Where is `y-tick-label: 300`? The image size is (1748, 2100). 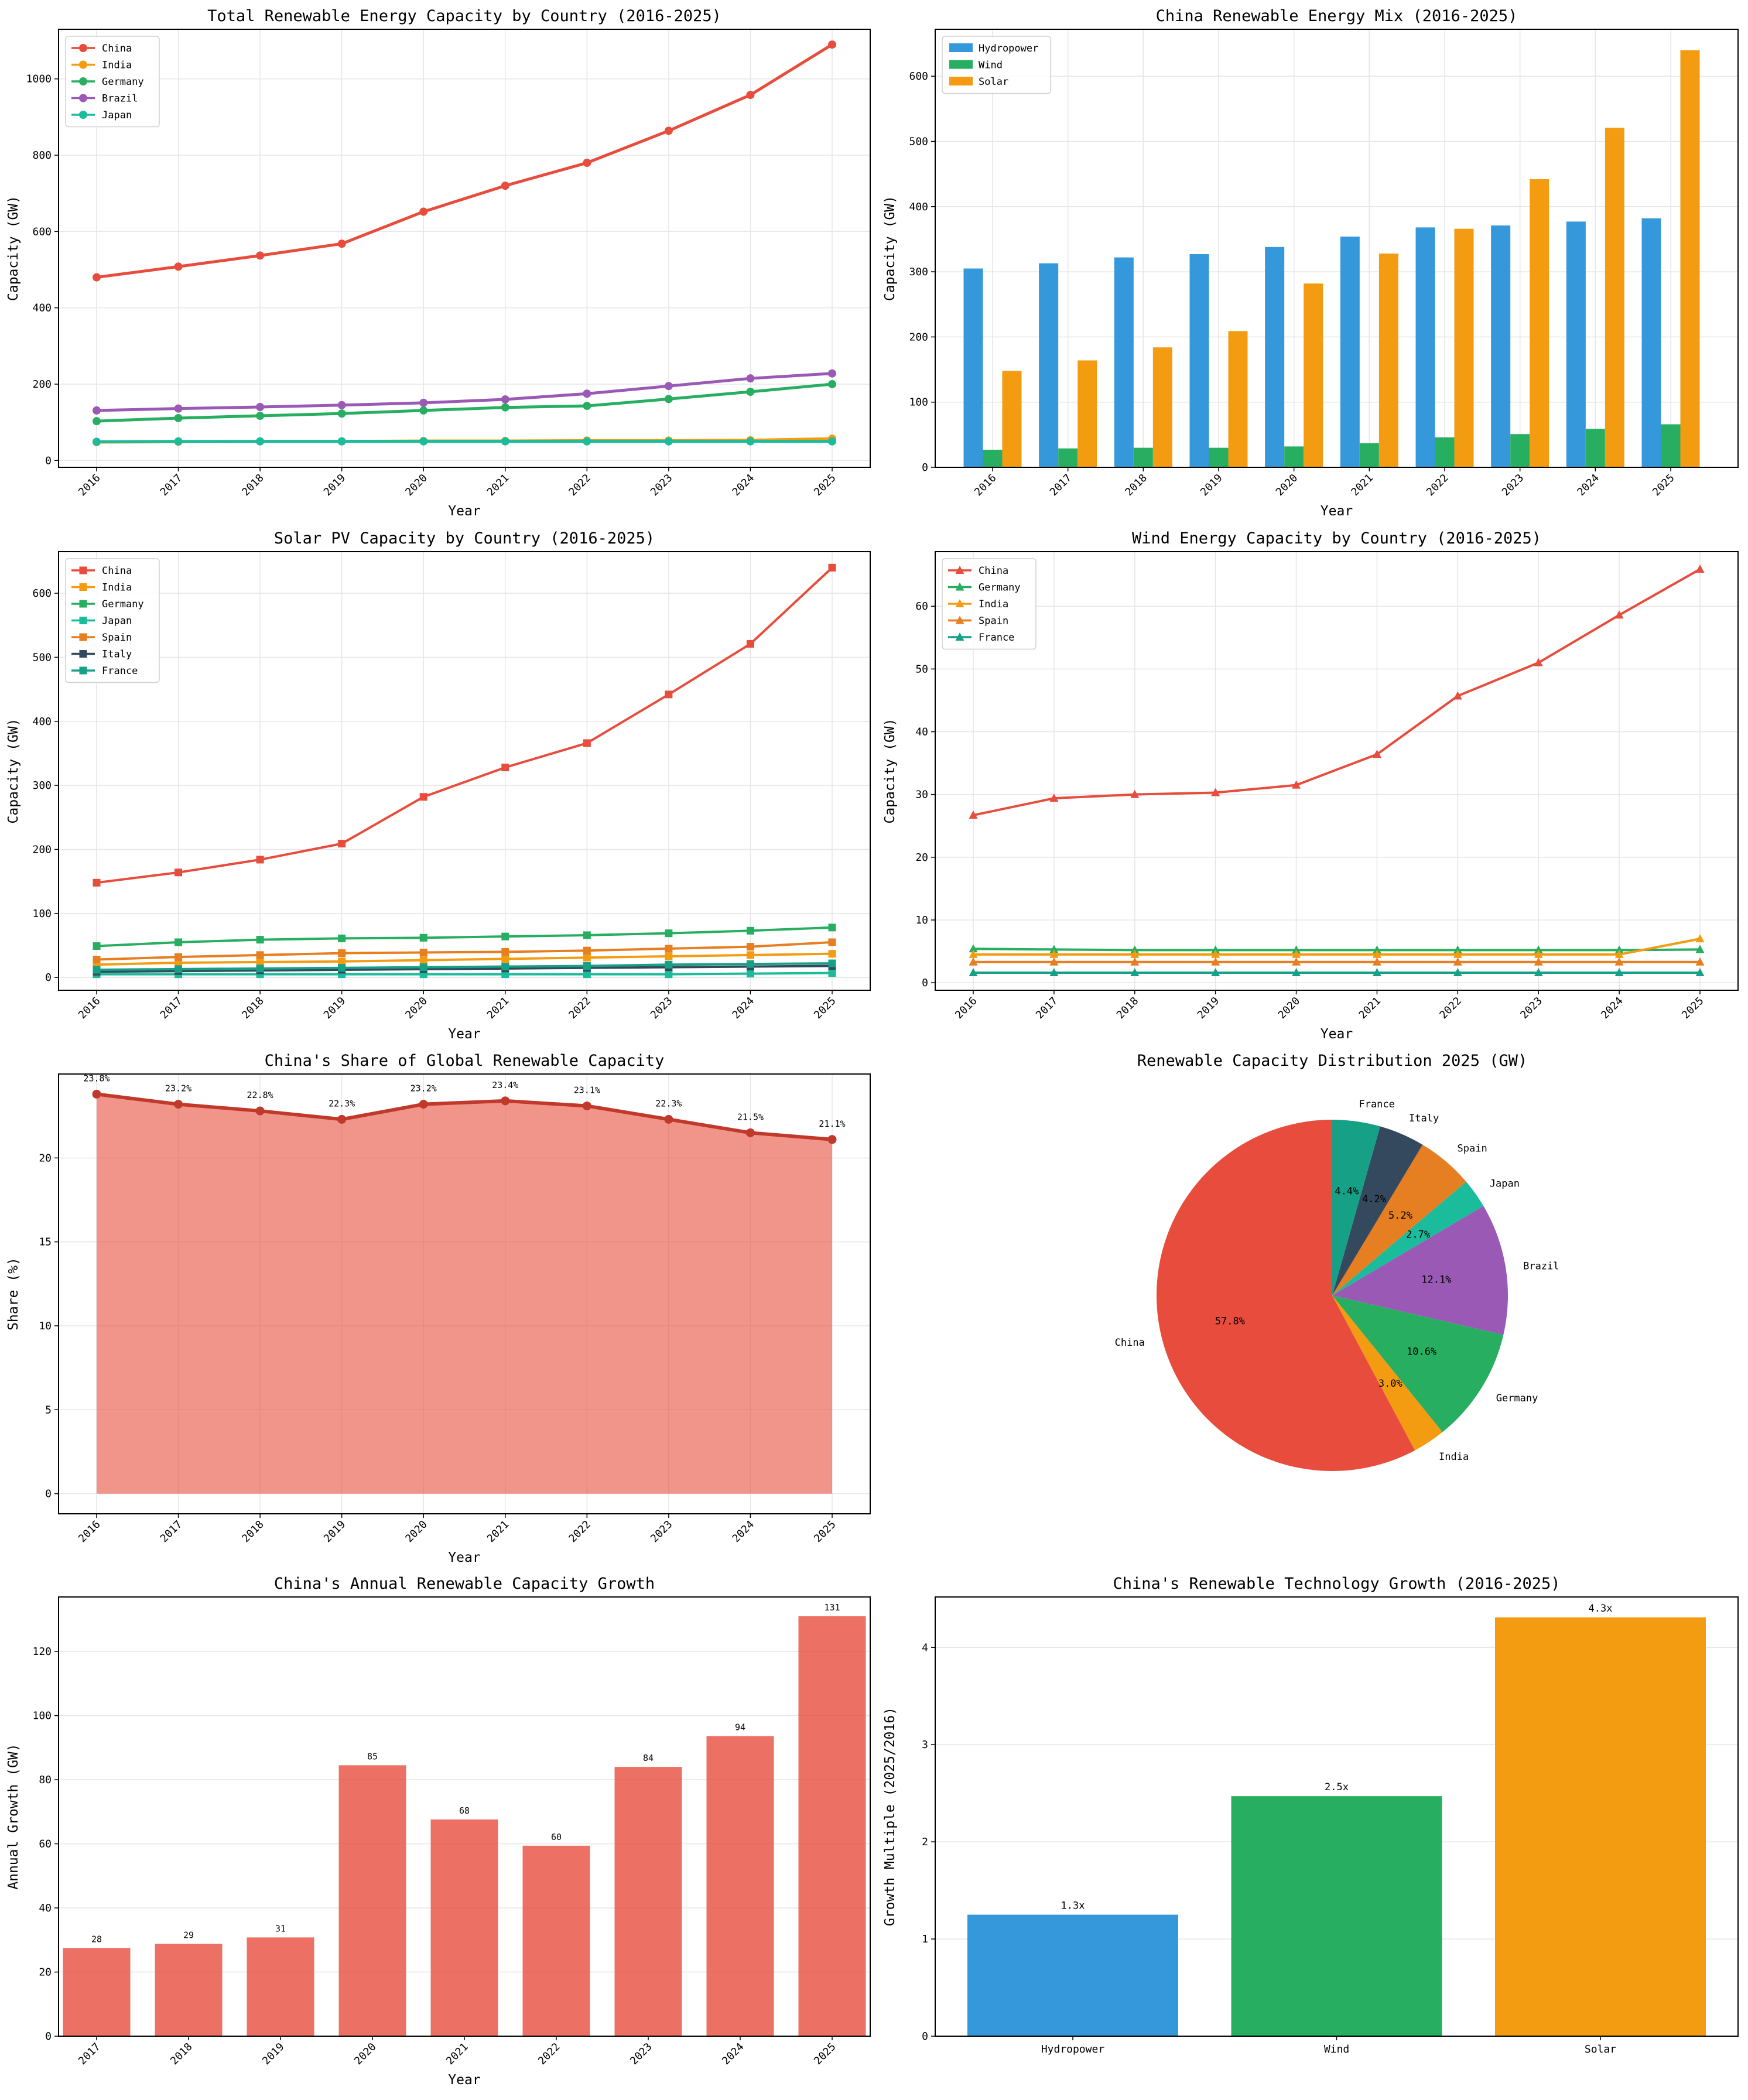
y-tick-label: 300 is located at coordinates (919, 272).